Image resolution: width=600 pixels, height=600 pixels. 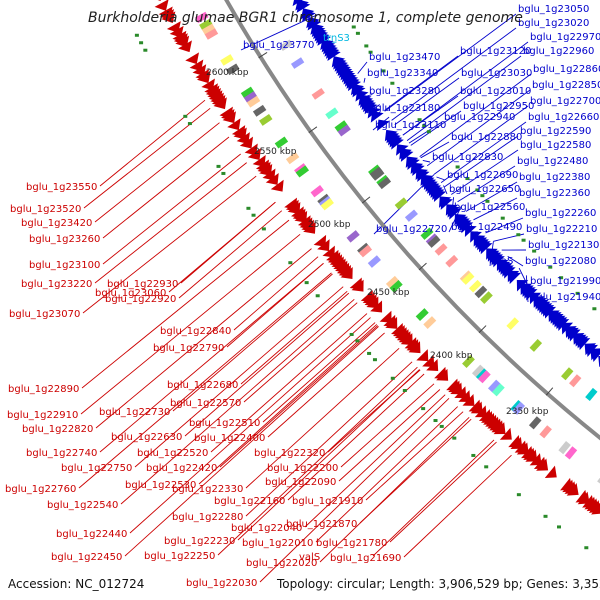 I want to click on gene-label-reverse: bglu_1g22510, so click(x=224, y=423).